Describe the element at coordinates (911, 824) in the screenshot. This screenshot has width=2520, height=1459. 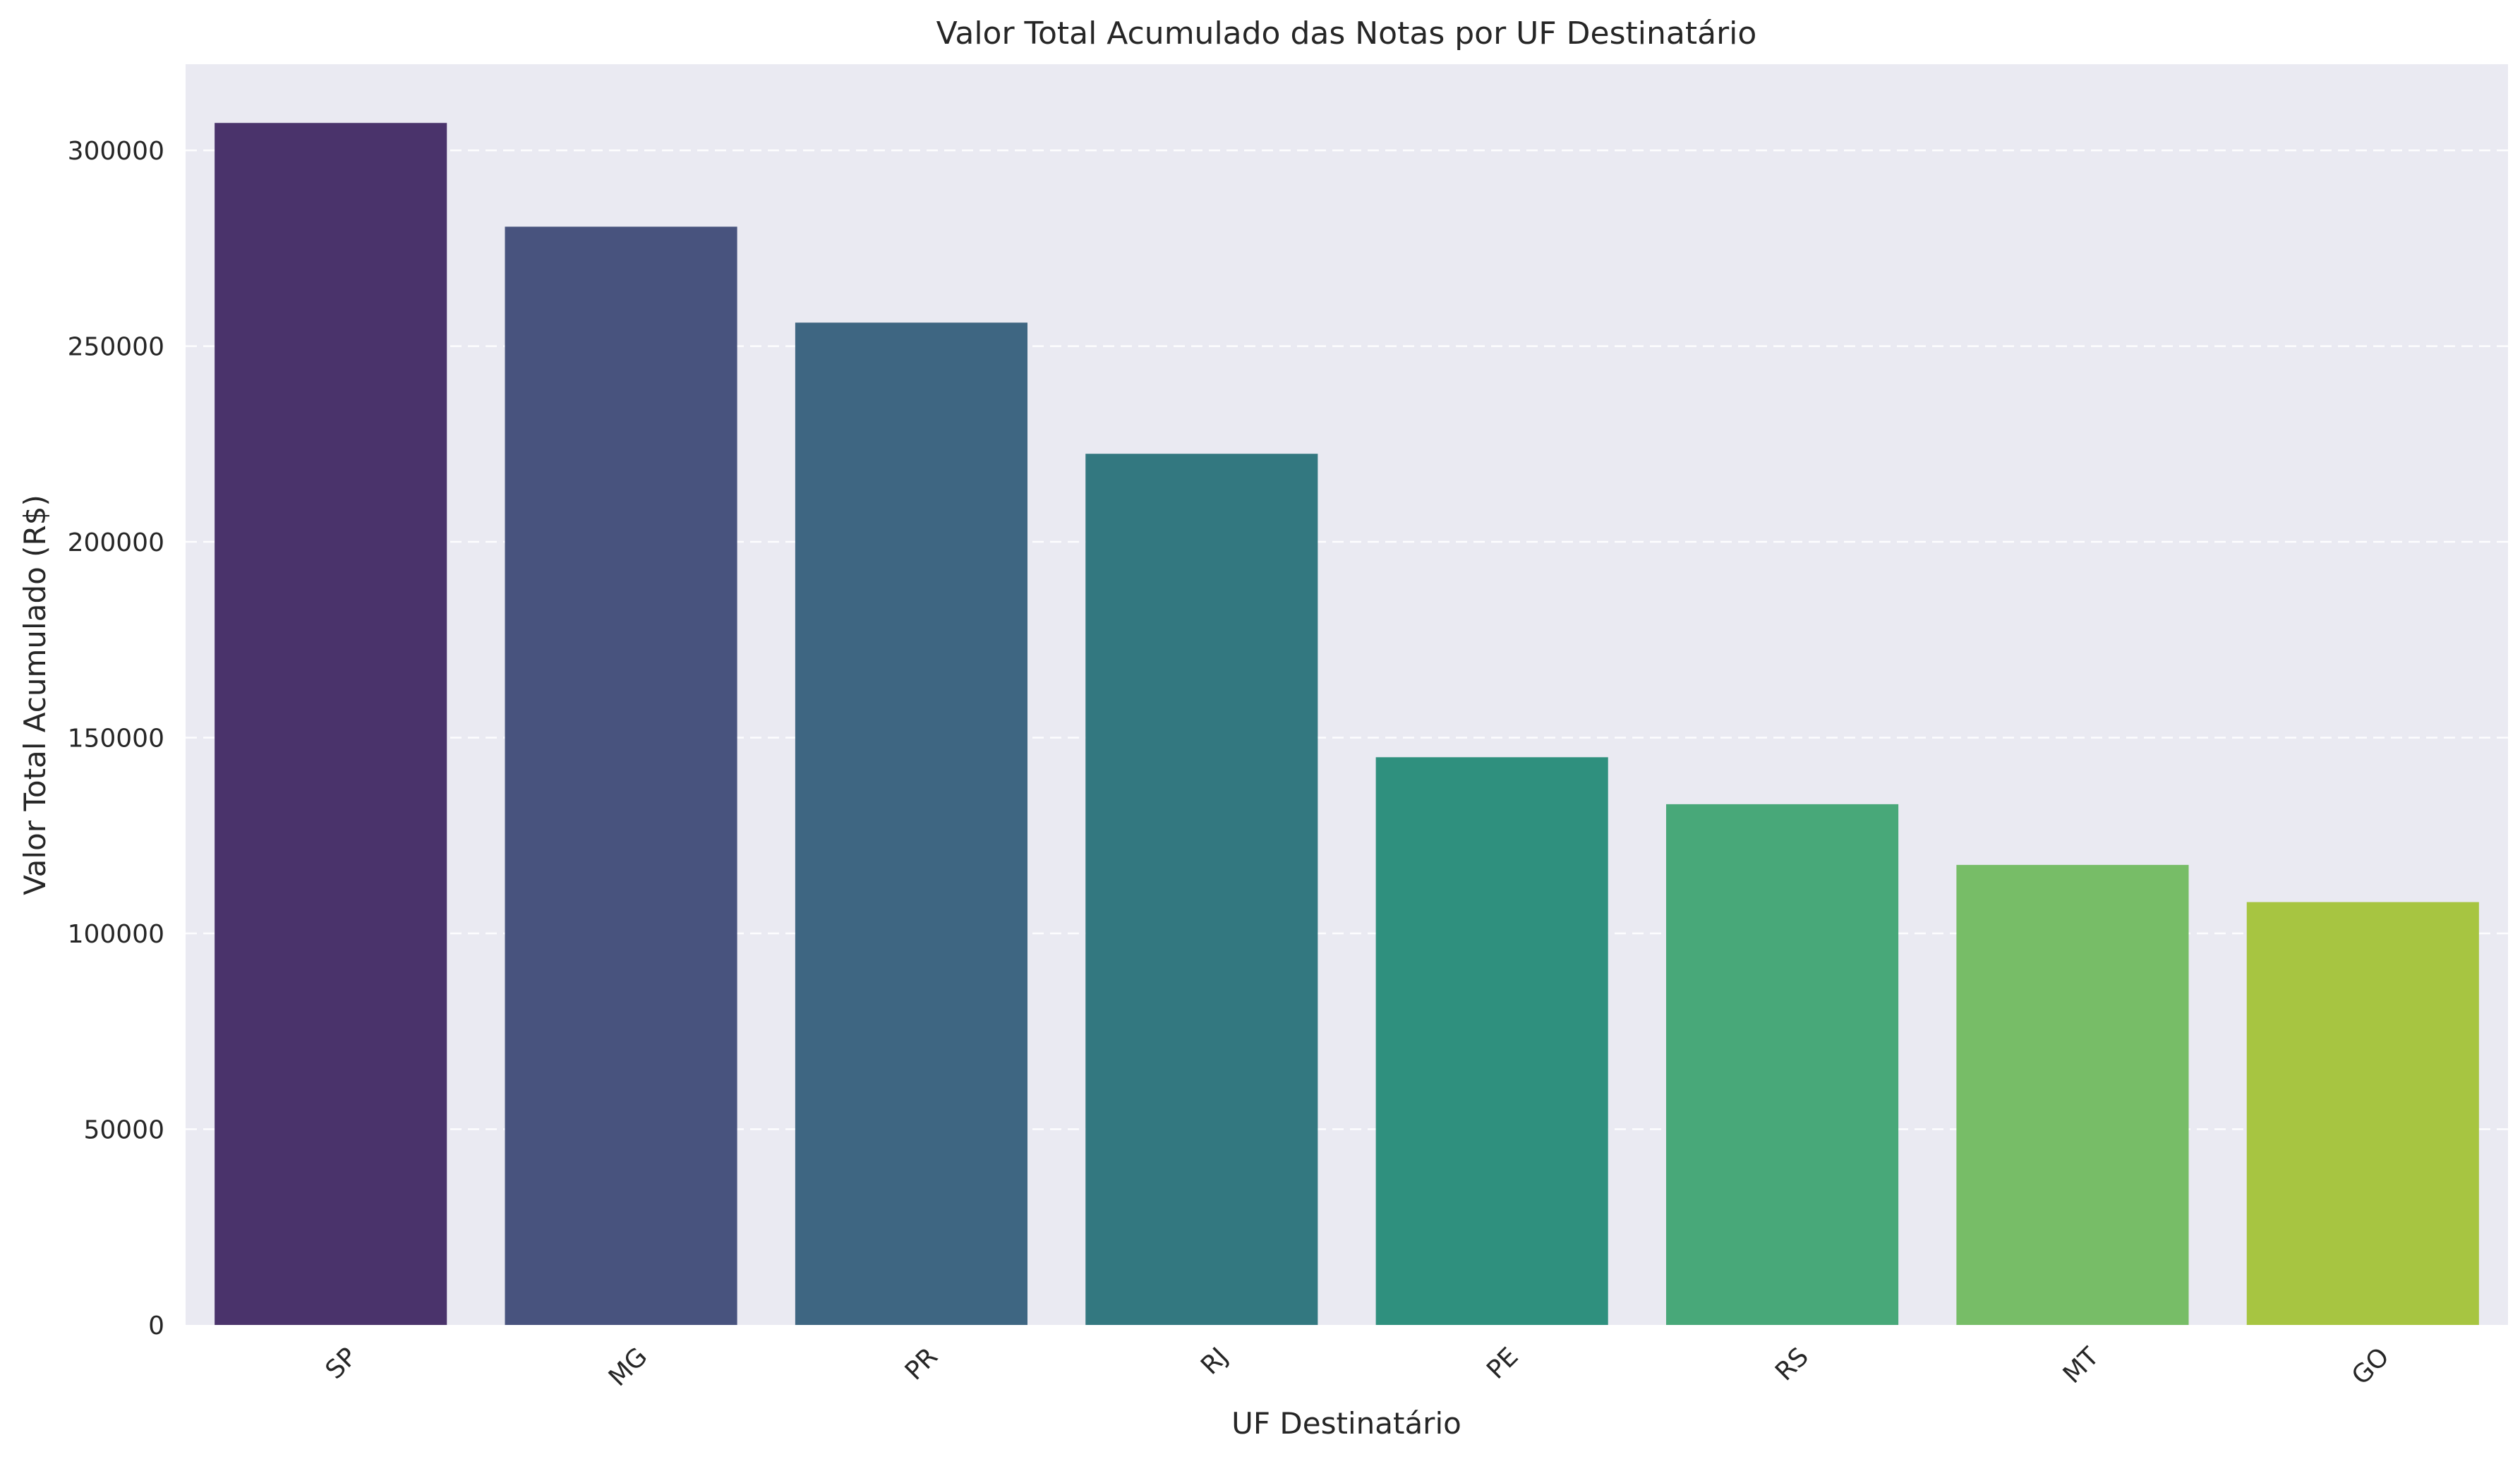
I see `bar-pr` at that location.